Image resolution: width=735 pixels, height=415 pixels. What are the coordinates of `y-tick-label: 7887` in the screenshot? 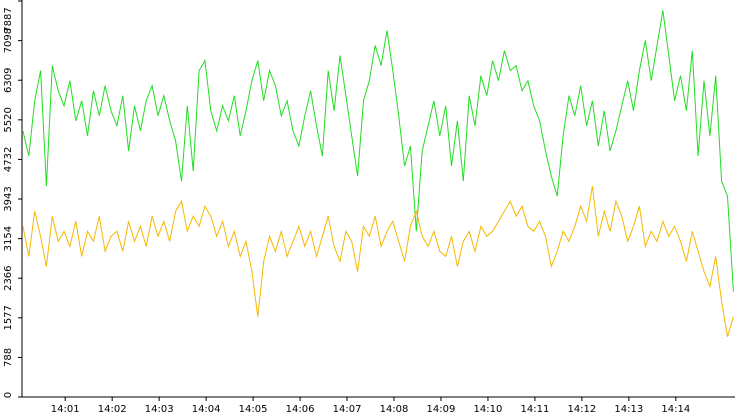 It's located at (8, 19).